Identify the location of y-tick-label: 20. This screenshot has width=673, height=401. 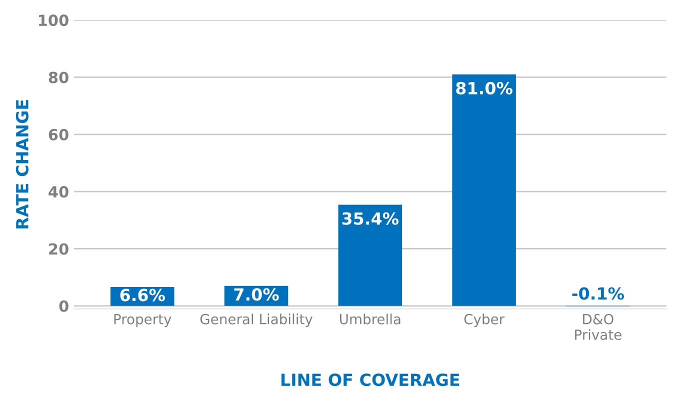
(58, 249).